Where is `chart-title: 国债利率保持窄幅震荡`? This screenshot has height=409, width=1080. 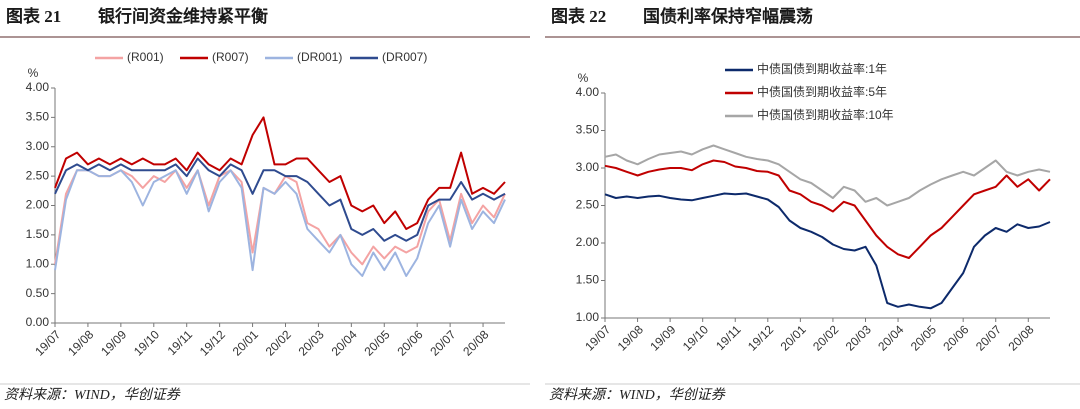 chart-title: 国债利率保持窄幅震荡 is located at coordinates (728, 16).